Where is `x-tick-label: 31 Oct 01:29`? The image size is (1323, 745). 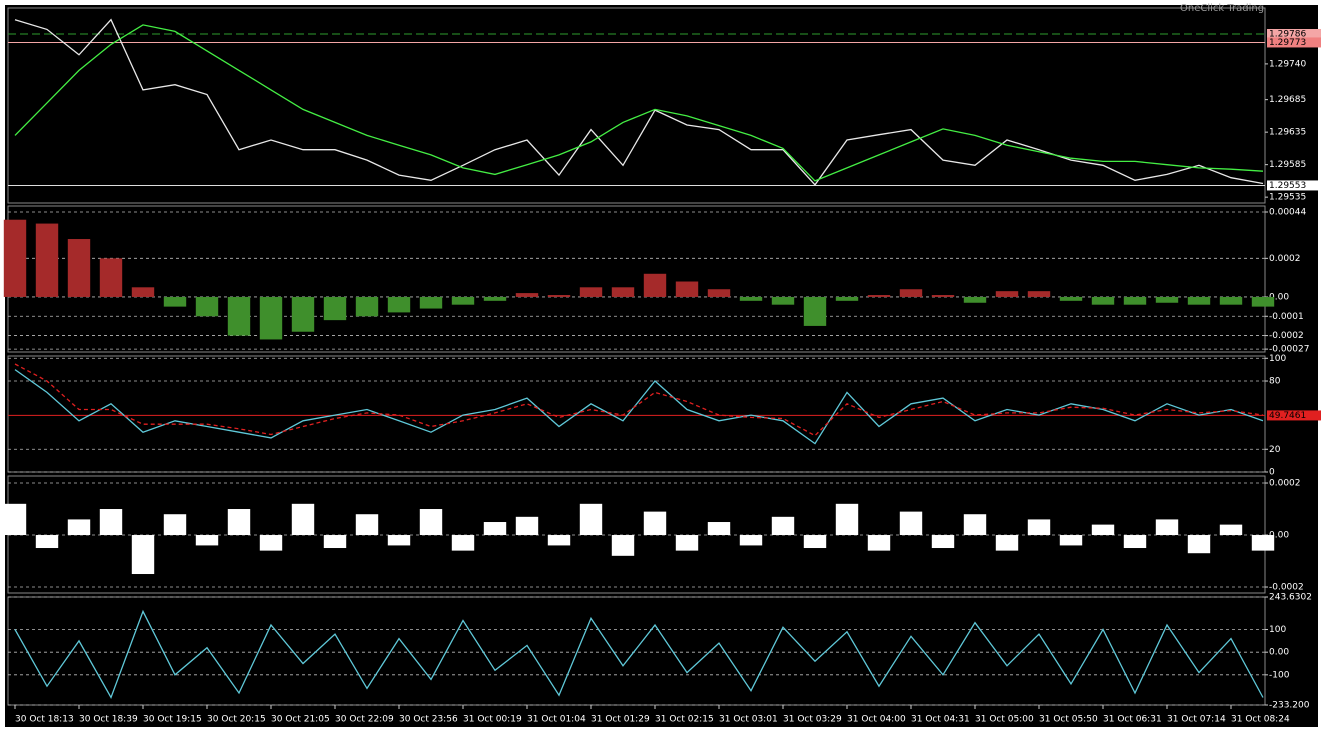
x-tick-label: 31 Oct 01:29 is located at coordinates (620, 720).